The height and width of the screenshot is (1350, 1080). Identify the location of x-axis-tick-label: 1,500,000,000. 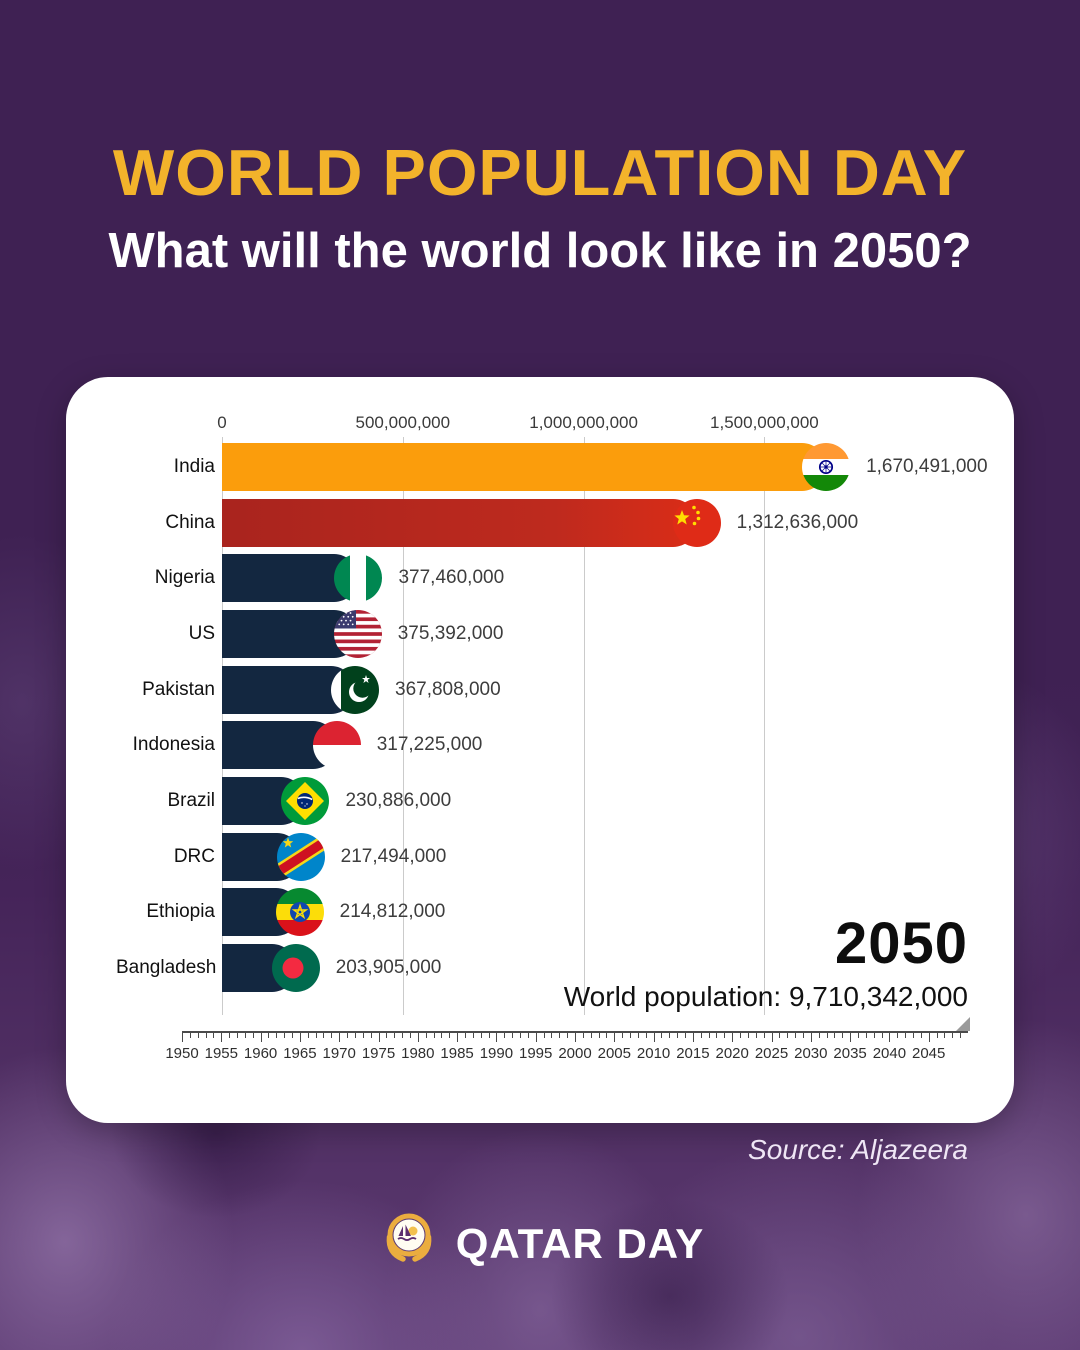
(764, 422).